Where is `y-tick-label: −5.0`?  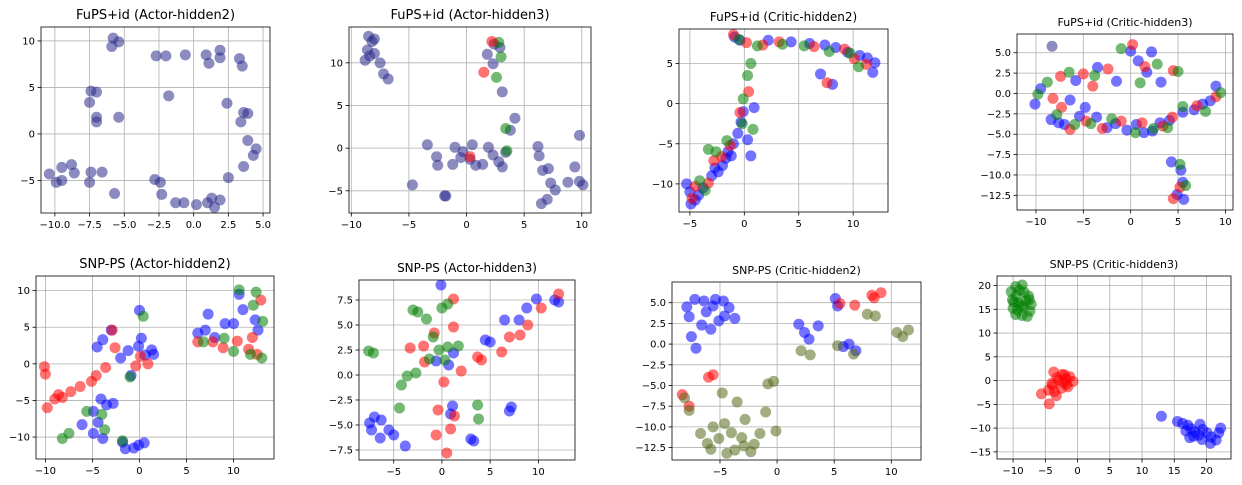 y-tick-label: −5.0 is located at coordinates (999, 135).